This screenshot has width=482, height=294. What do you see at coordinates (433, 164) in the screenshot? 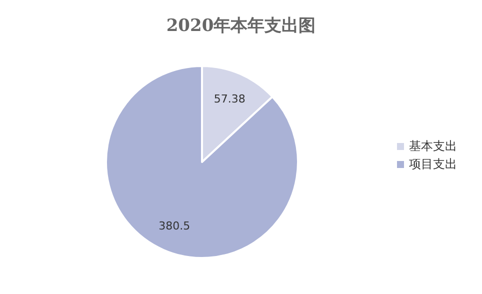
I see `legend-label: 项目支出` at bounding box center [433, 164].